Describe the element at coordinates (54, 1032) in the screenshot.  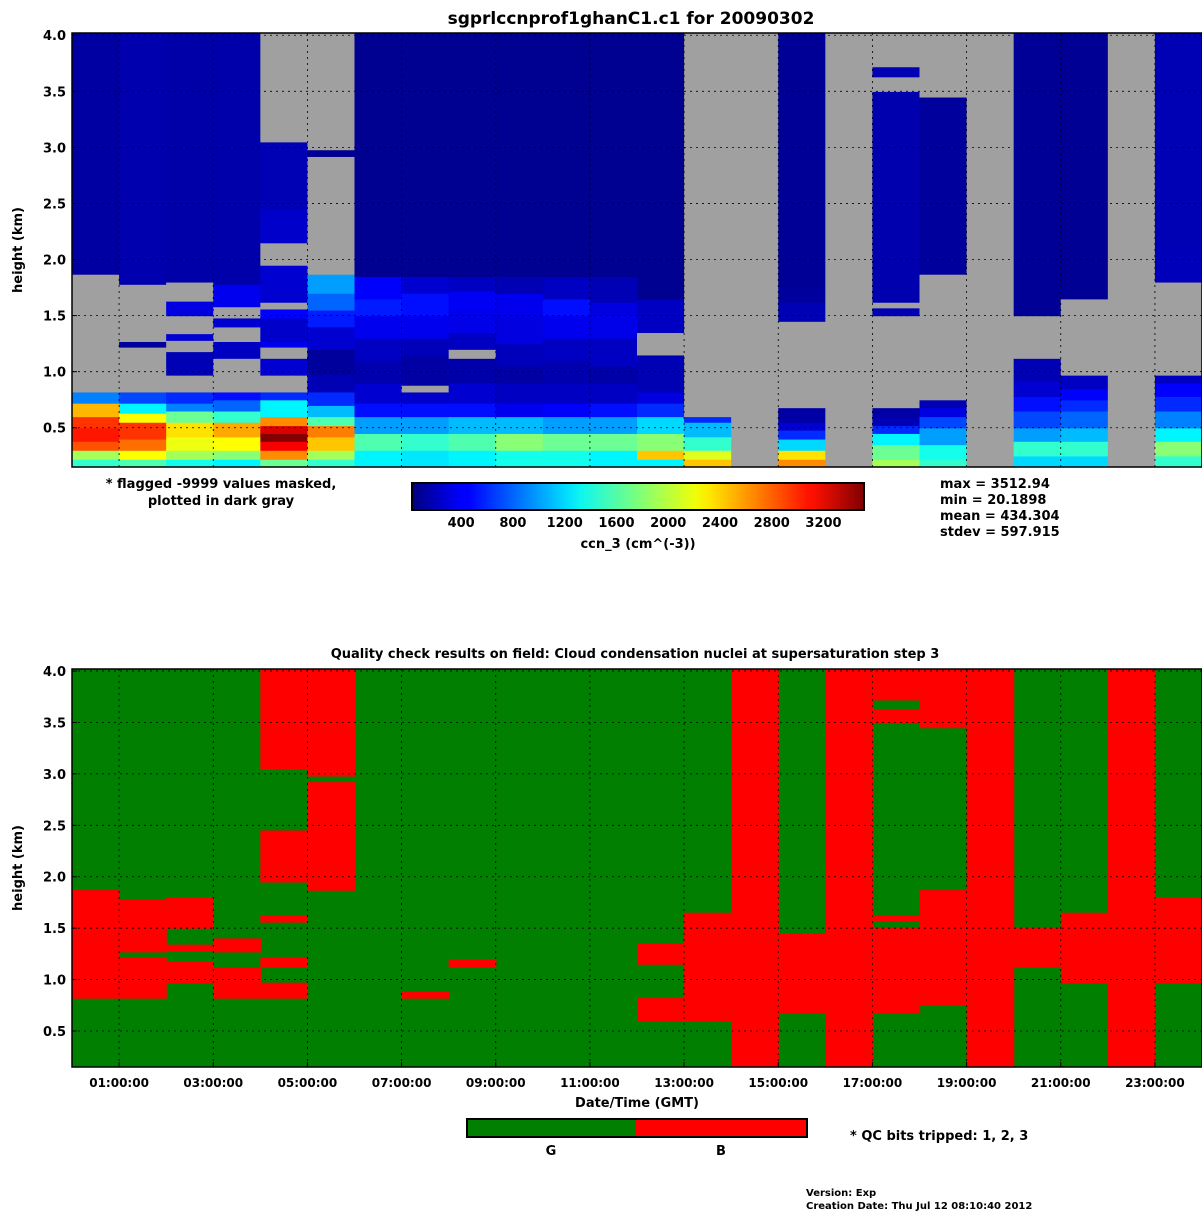
I see `y-tick-label: 0.5` at that location.